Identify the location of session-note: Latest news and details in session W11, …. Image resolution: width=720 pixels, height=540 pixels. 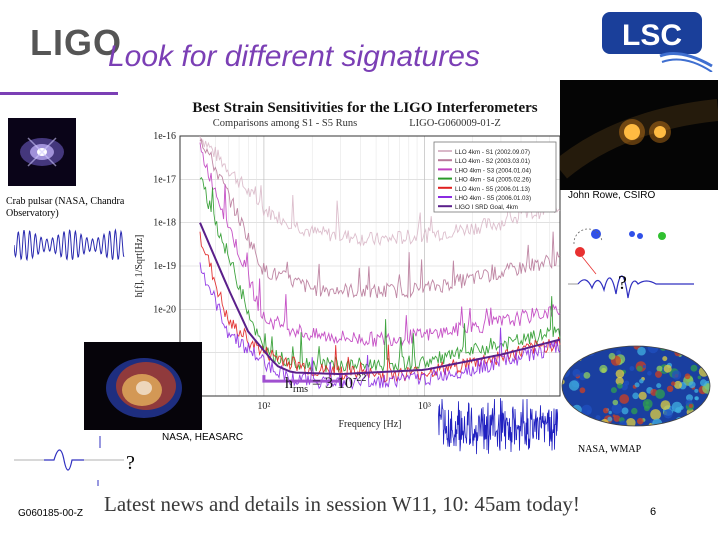
(342, 504).